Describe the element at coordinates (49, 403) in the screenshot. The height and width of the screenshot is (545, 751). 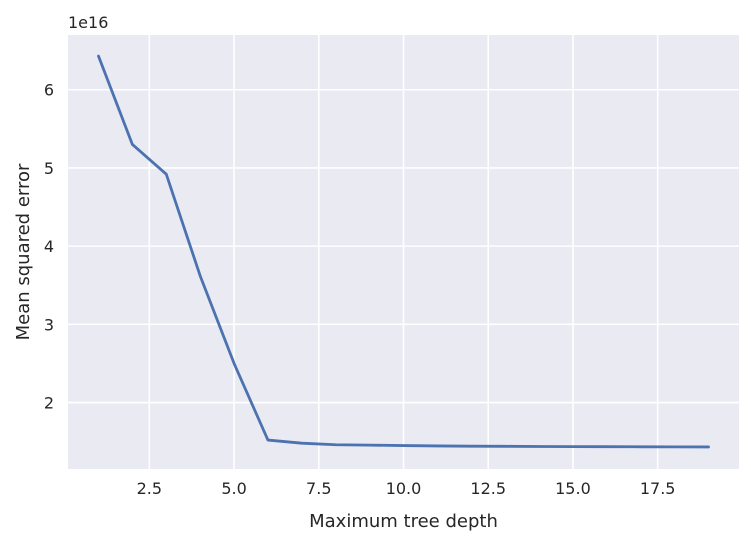
I see `y-tick-label: 2` at that location.